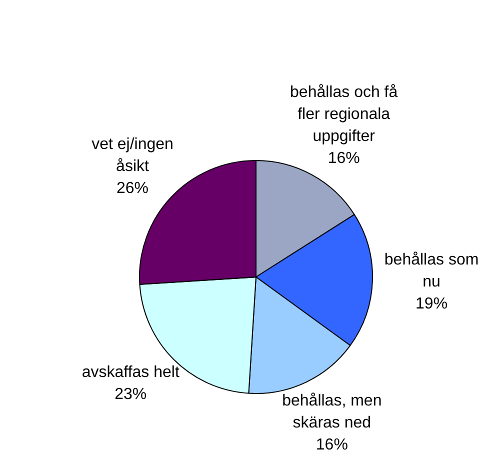  Describe the element at coordinates (332, 412) in the screenshot. I see `slice-label: behållas, men skäras ned` at that location.